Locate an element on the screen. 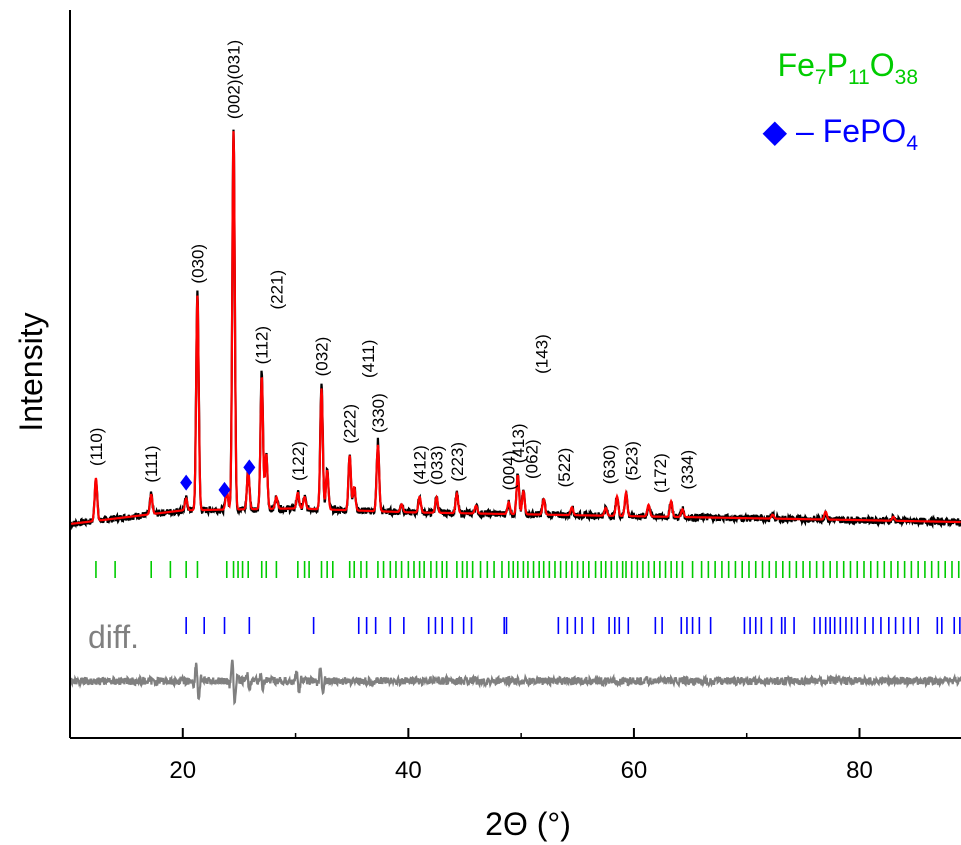  hkl-label: (030) is located at coordinates (197, 264).